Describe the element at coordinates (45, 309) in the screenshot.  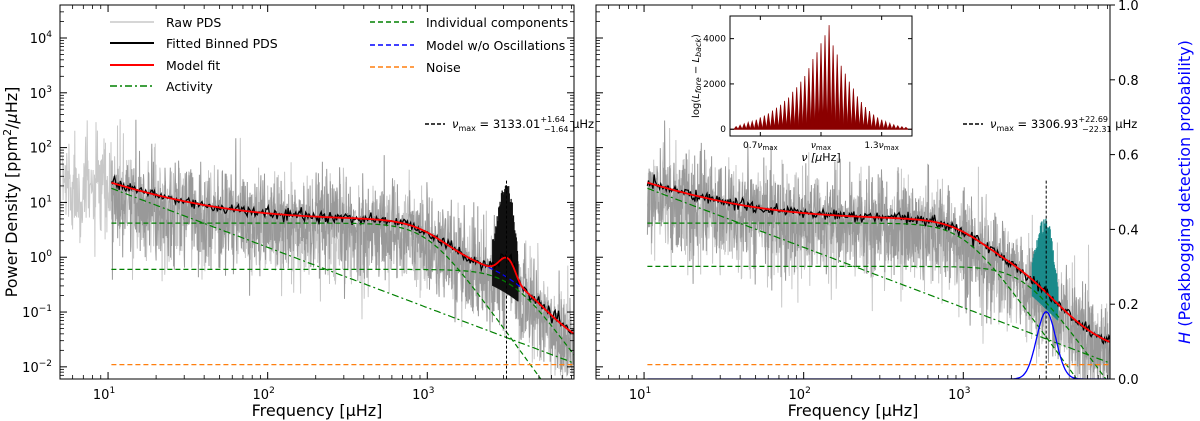
I see `y-tick-exponent: −1` at that location.